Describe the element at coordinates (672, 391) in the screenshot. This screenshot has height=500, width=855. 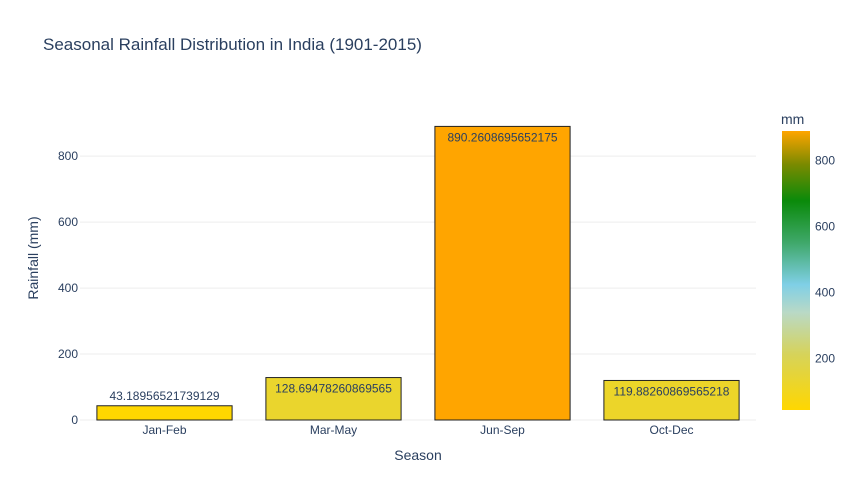
I see `bar-value-label: 119.88260869565218` at that location.